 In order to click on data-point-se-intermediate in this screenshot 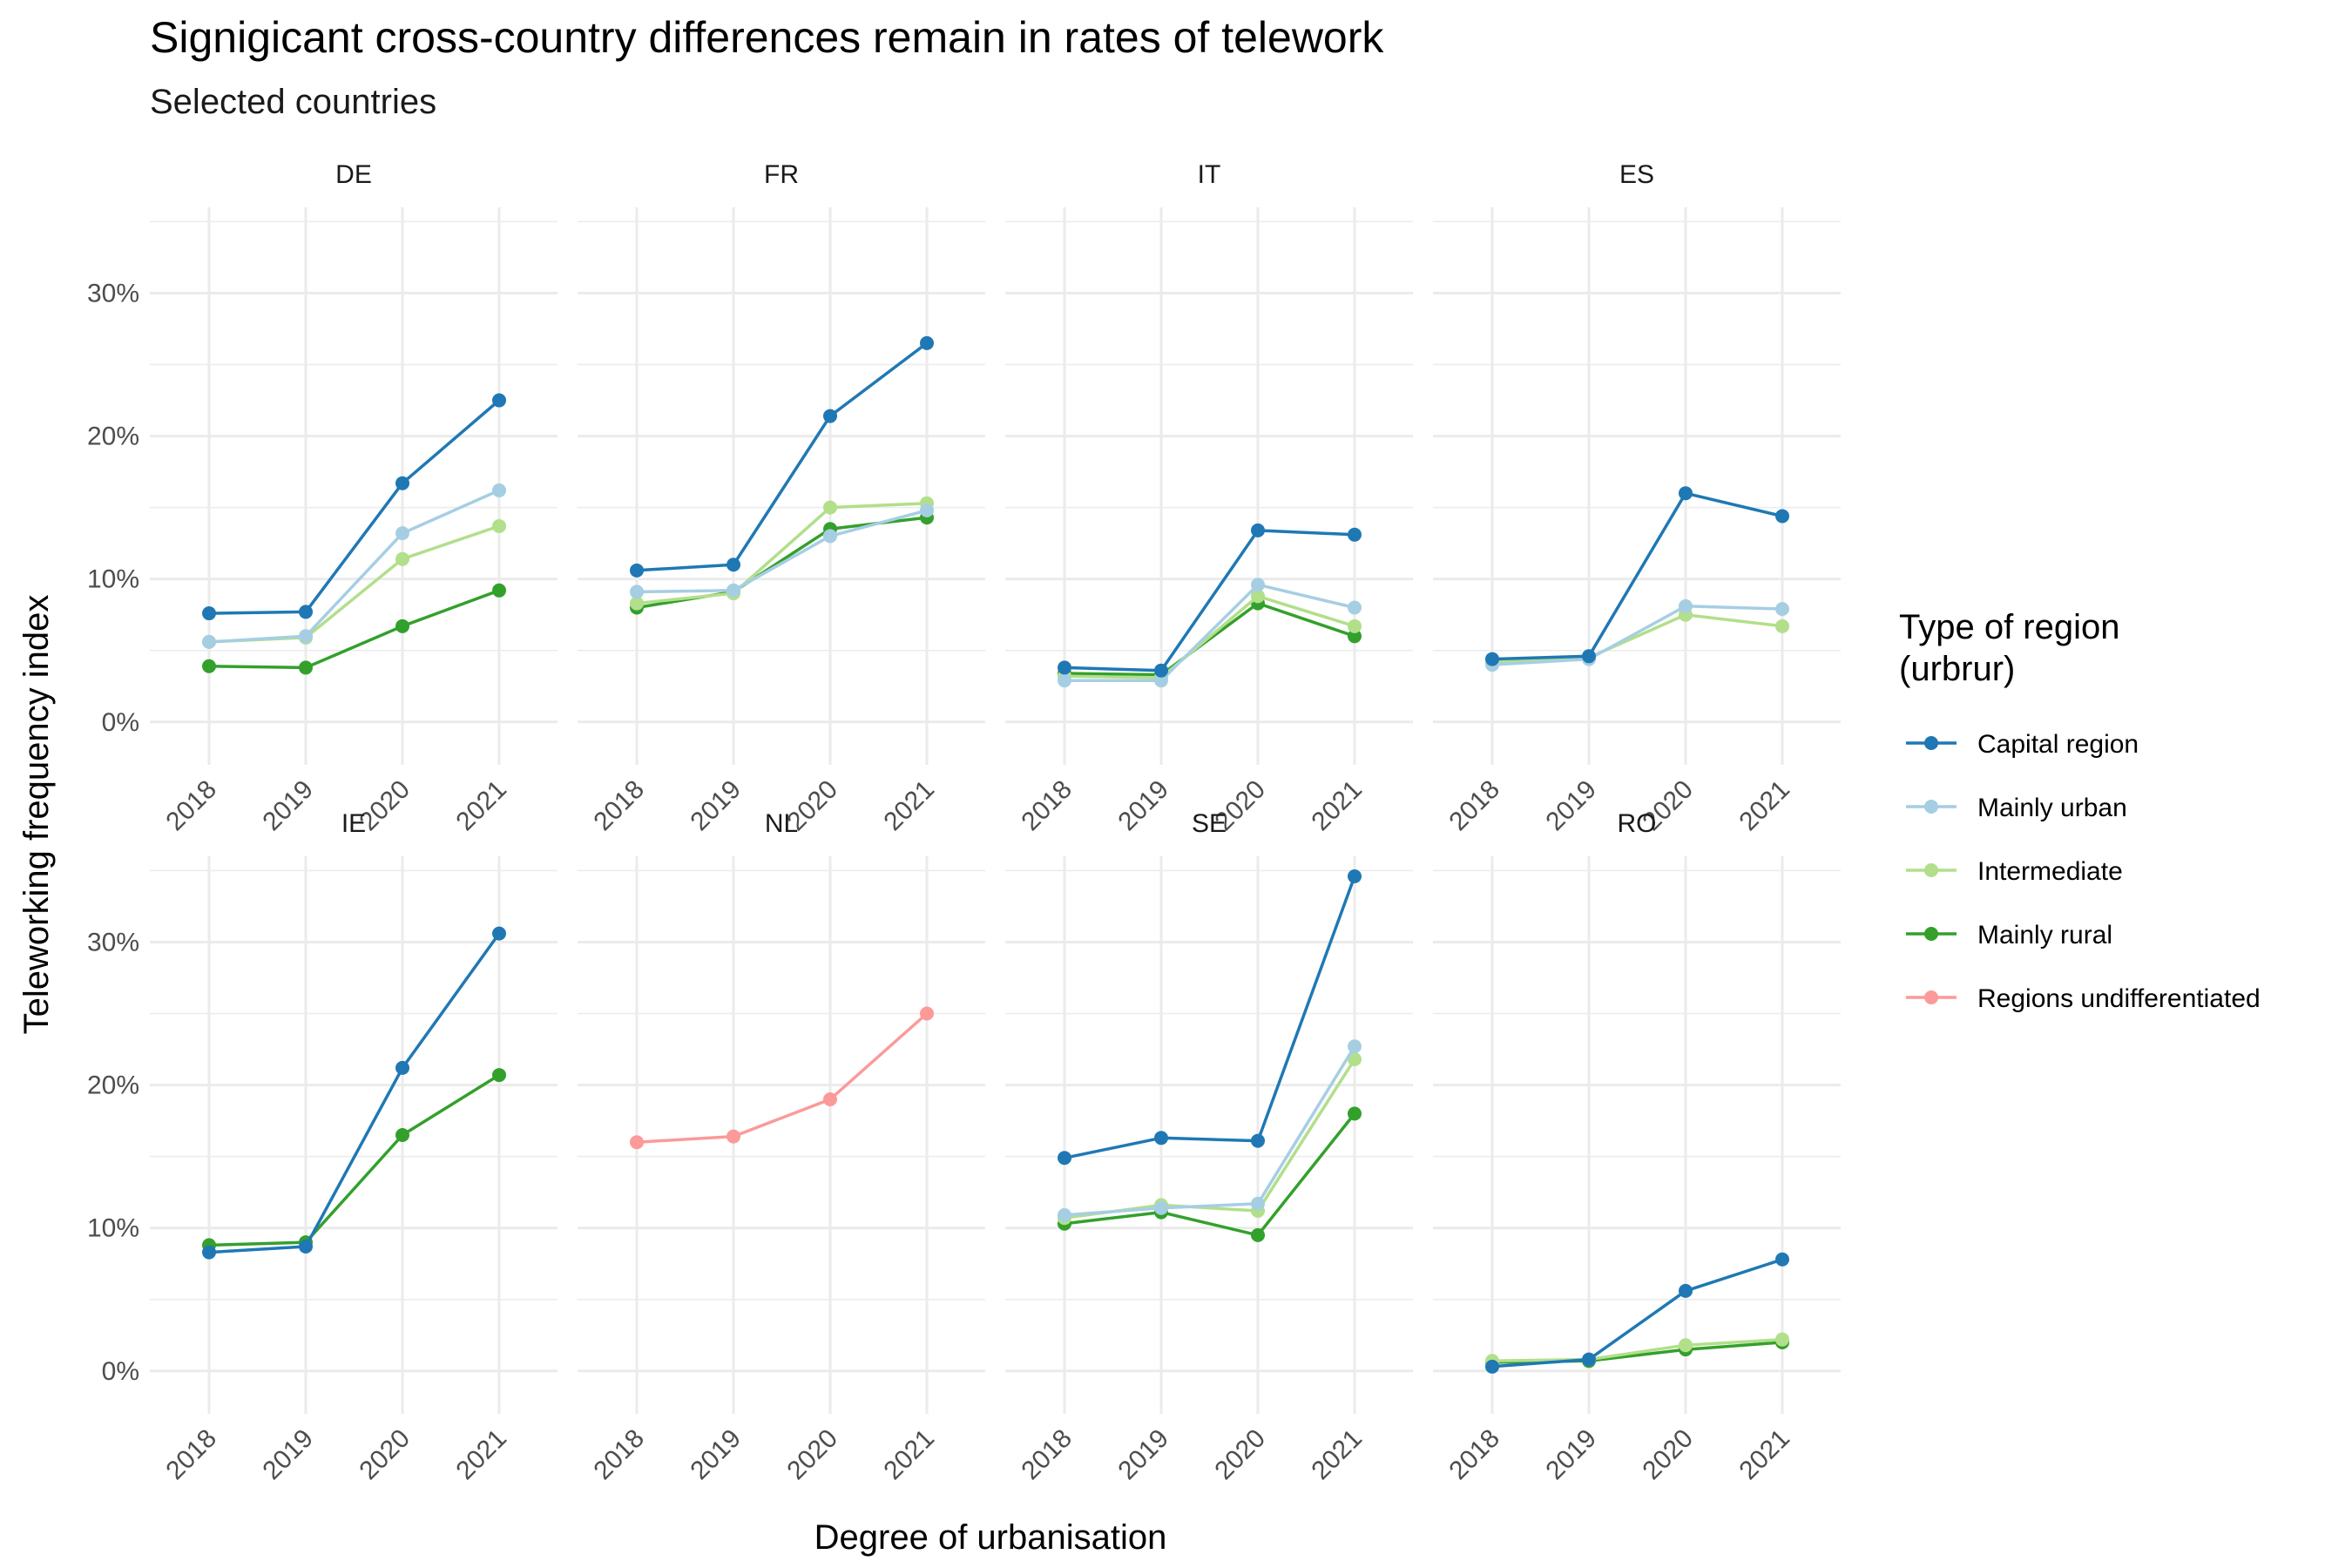, I will do `click(1355, 1059)`.